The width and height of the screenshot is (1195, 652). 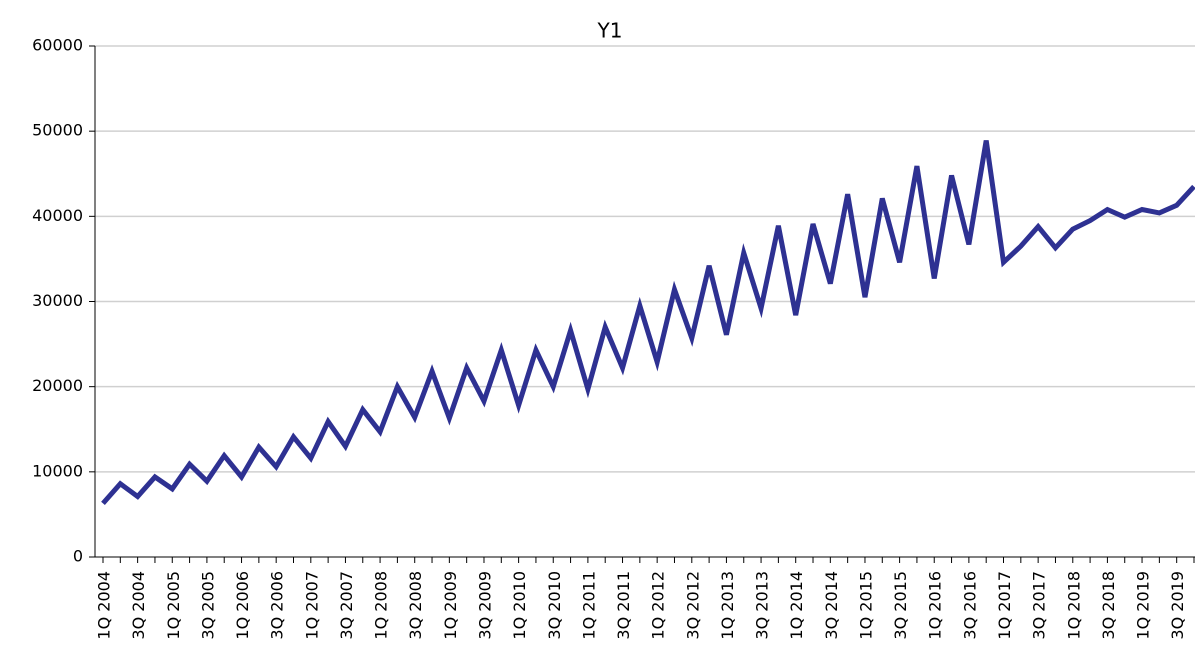 What do you see at coordinates (415, 605) in the screenshot?
I see `x-tick-label: 3Q 2008` at bounding box center [415, 605].